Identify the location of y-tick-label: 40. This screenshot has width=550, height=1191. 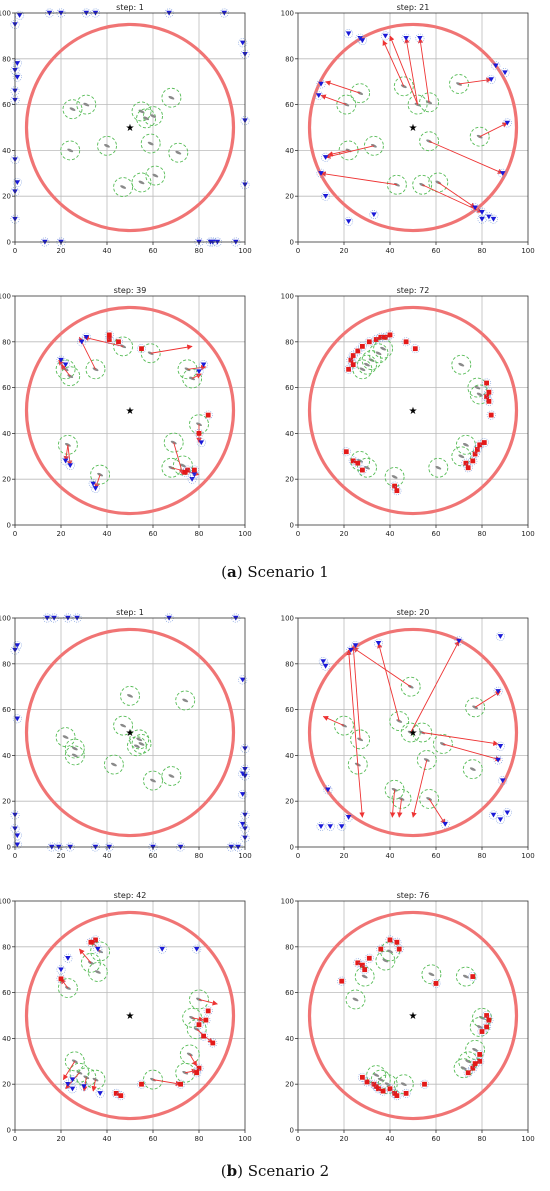
(289, 756).